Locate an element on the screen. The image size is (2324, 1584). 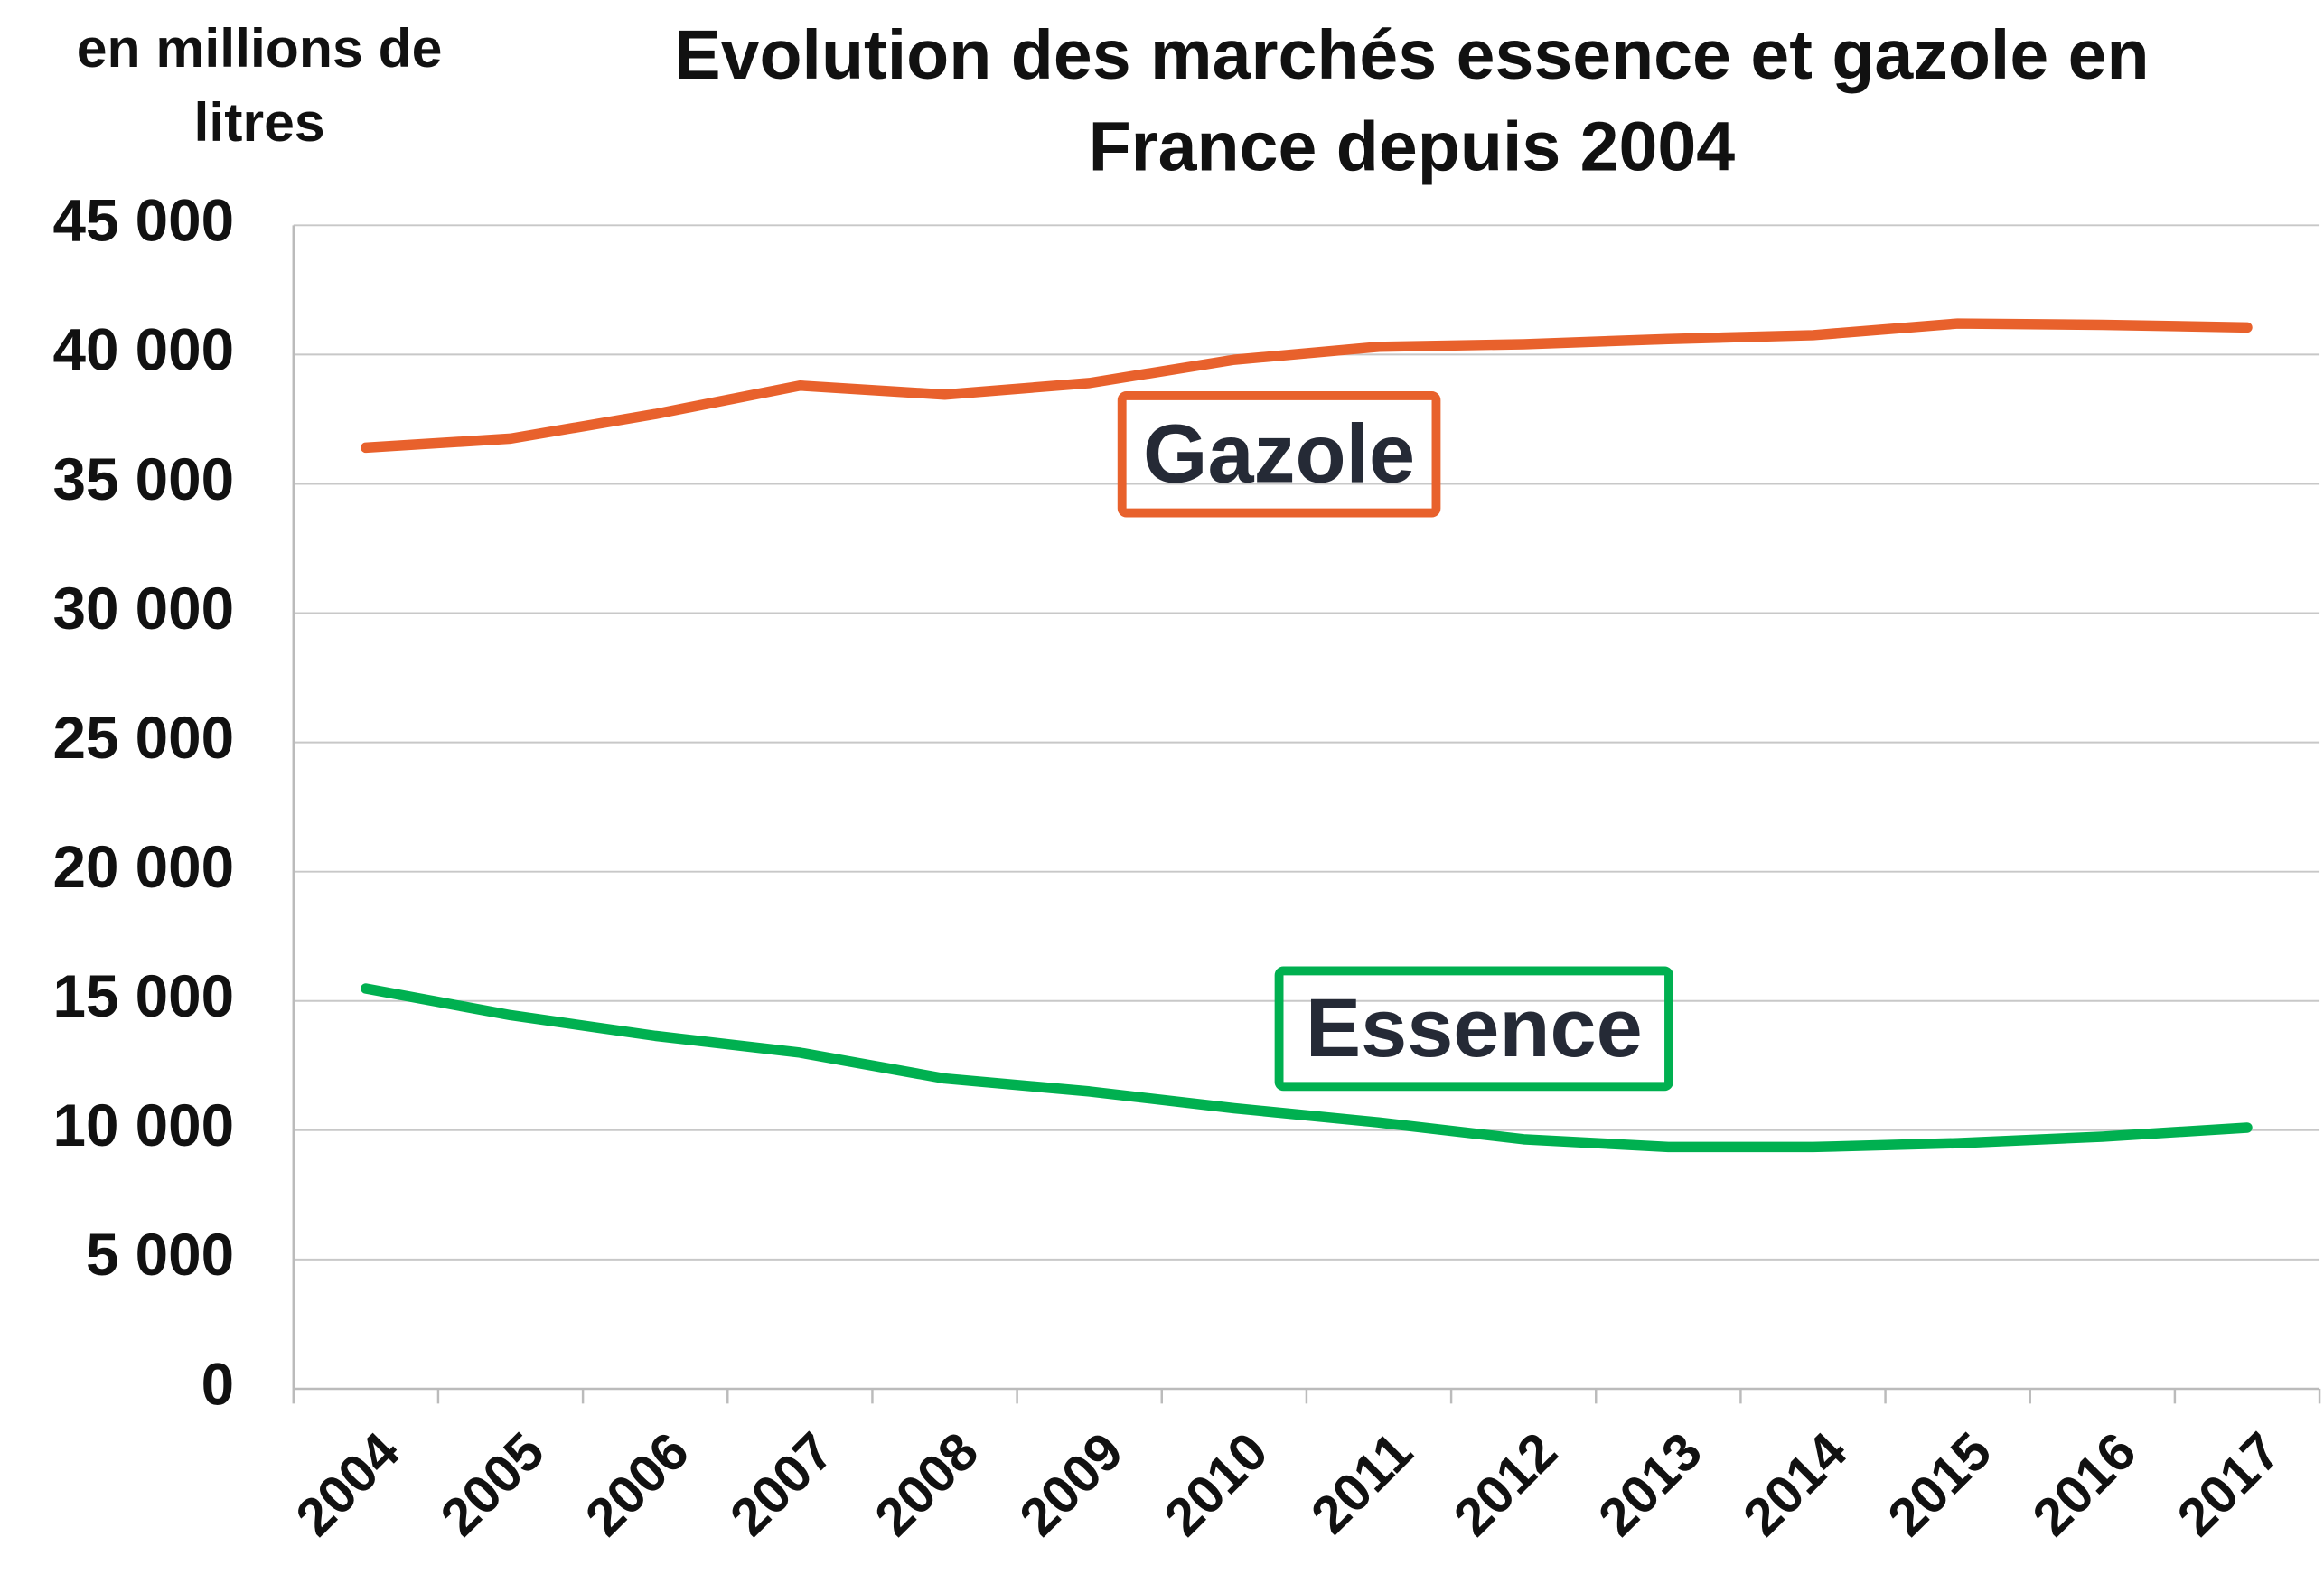
y-axis-label: en millions de litres is located at coordinates (259, 85).